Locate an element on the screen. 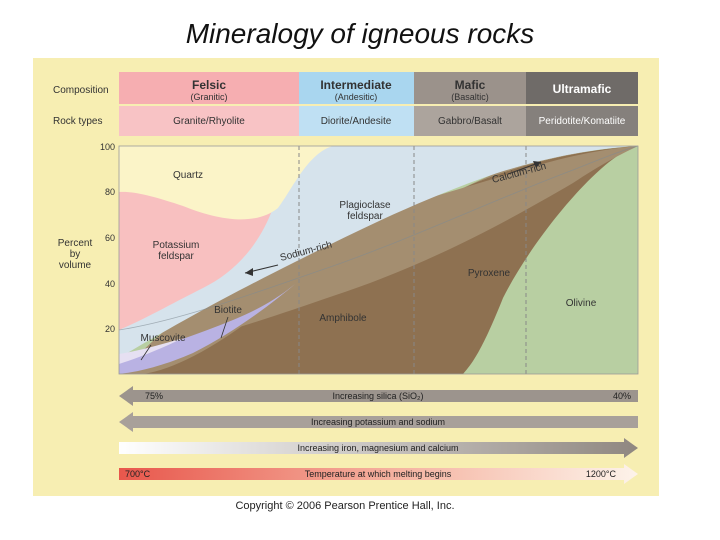  y-axis-label-1: Percent is located at coordinates (75, 243).